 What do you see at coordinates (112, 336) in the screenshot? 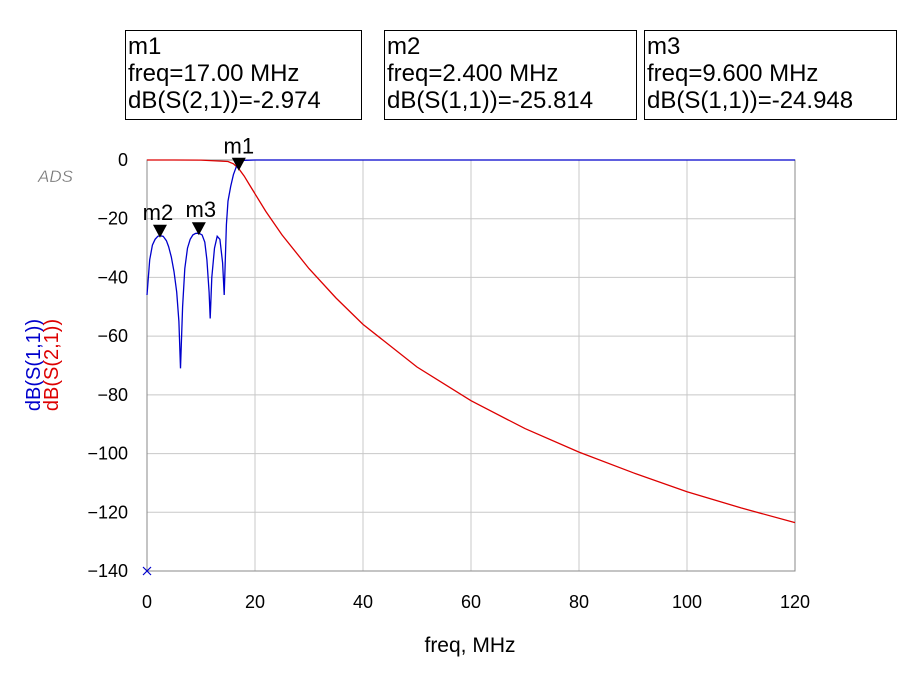
I see `y-tick-label: −60` at bounding box center [112, 336].